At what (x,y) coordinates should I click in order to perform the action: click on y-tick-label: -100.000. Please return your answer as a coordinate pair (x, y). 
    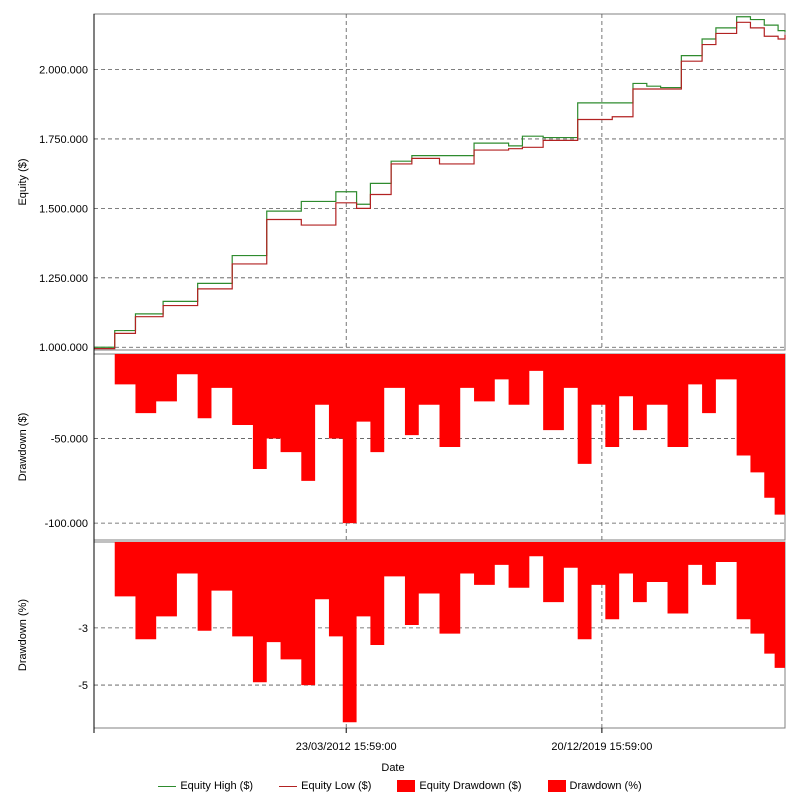
    Looking at the image, I should click on (66, 524).